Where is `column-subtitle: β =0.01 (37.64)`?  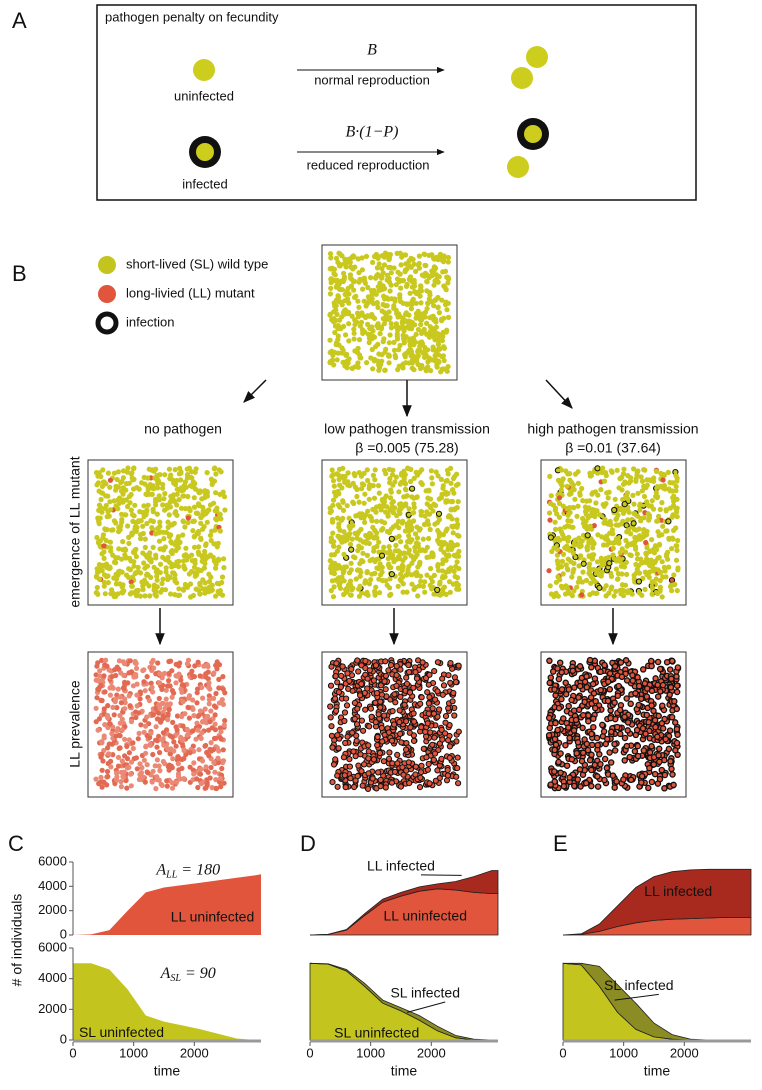
column-subtitle: β =0.01 (37.64) is located at coordinates (613, 448).